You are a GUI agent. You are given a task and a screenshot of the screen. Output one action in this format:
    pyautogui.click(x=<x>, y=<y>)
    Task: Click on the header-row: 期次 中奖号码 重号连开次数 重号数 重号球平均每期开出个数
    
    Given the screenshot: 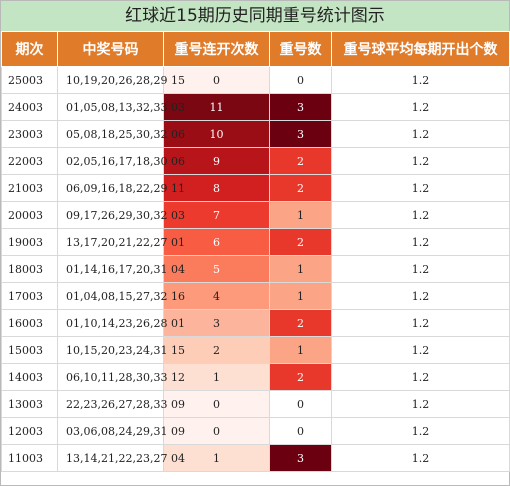 What is the action you would take?
    pyautogui.click(x=255, y=49)
    